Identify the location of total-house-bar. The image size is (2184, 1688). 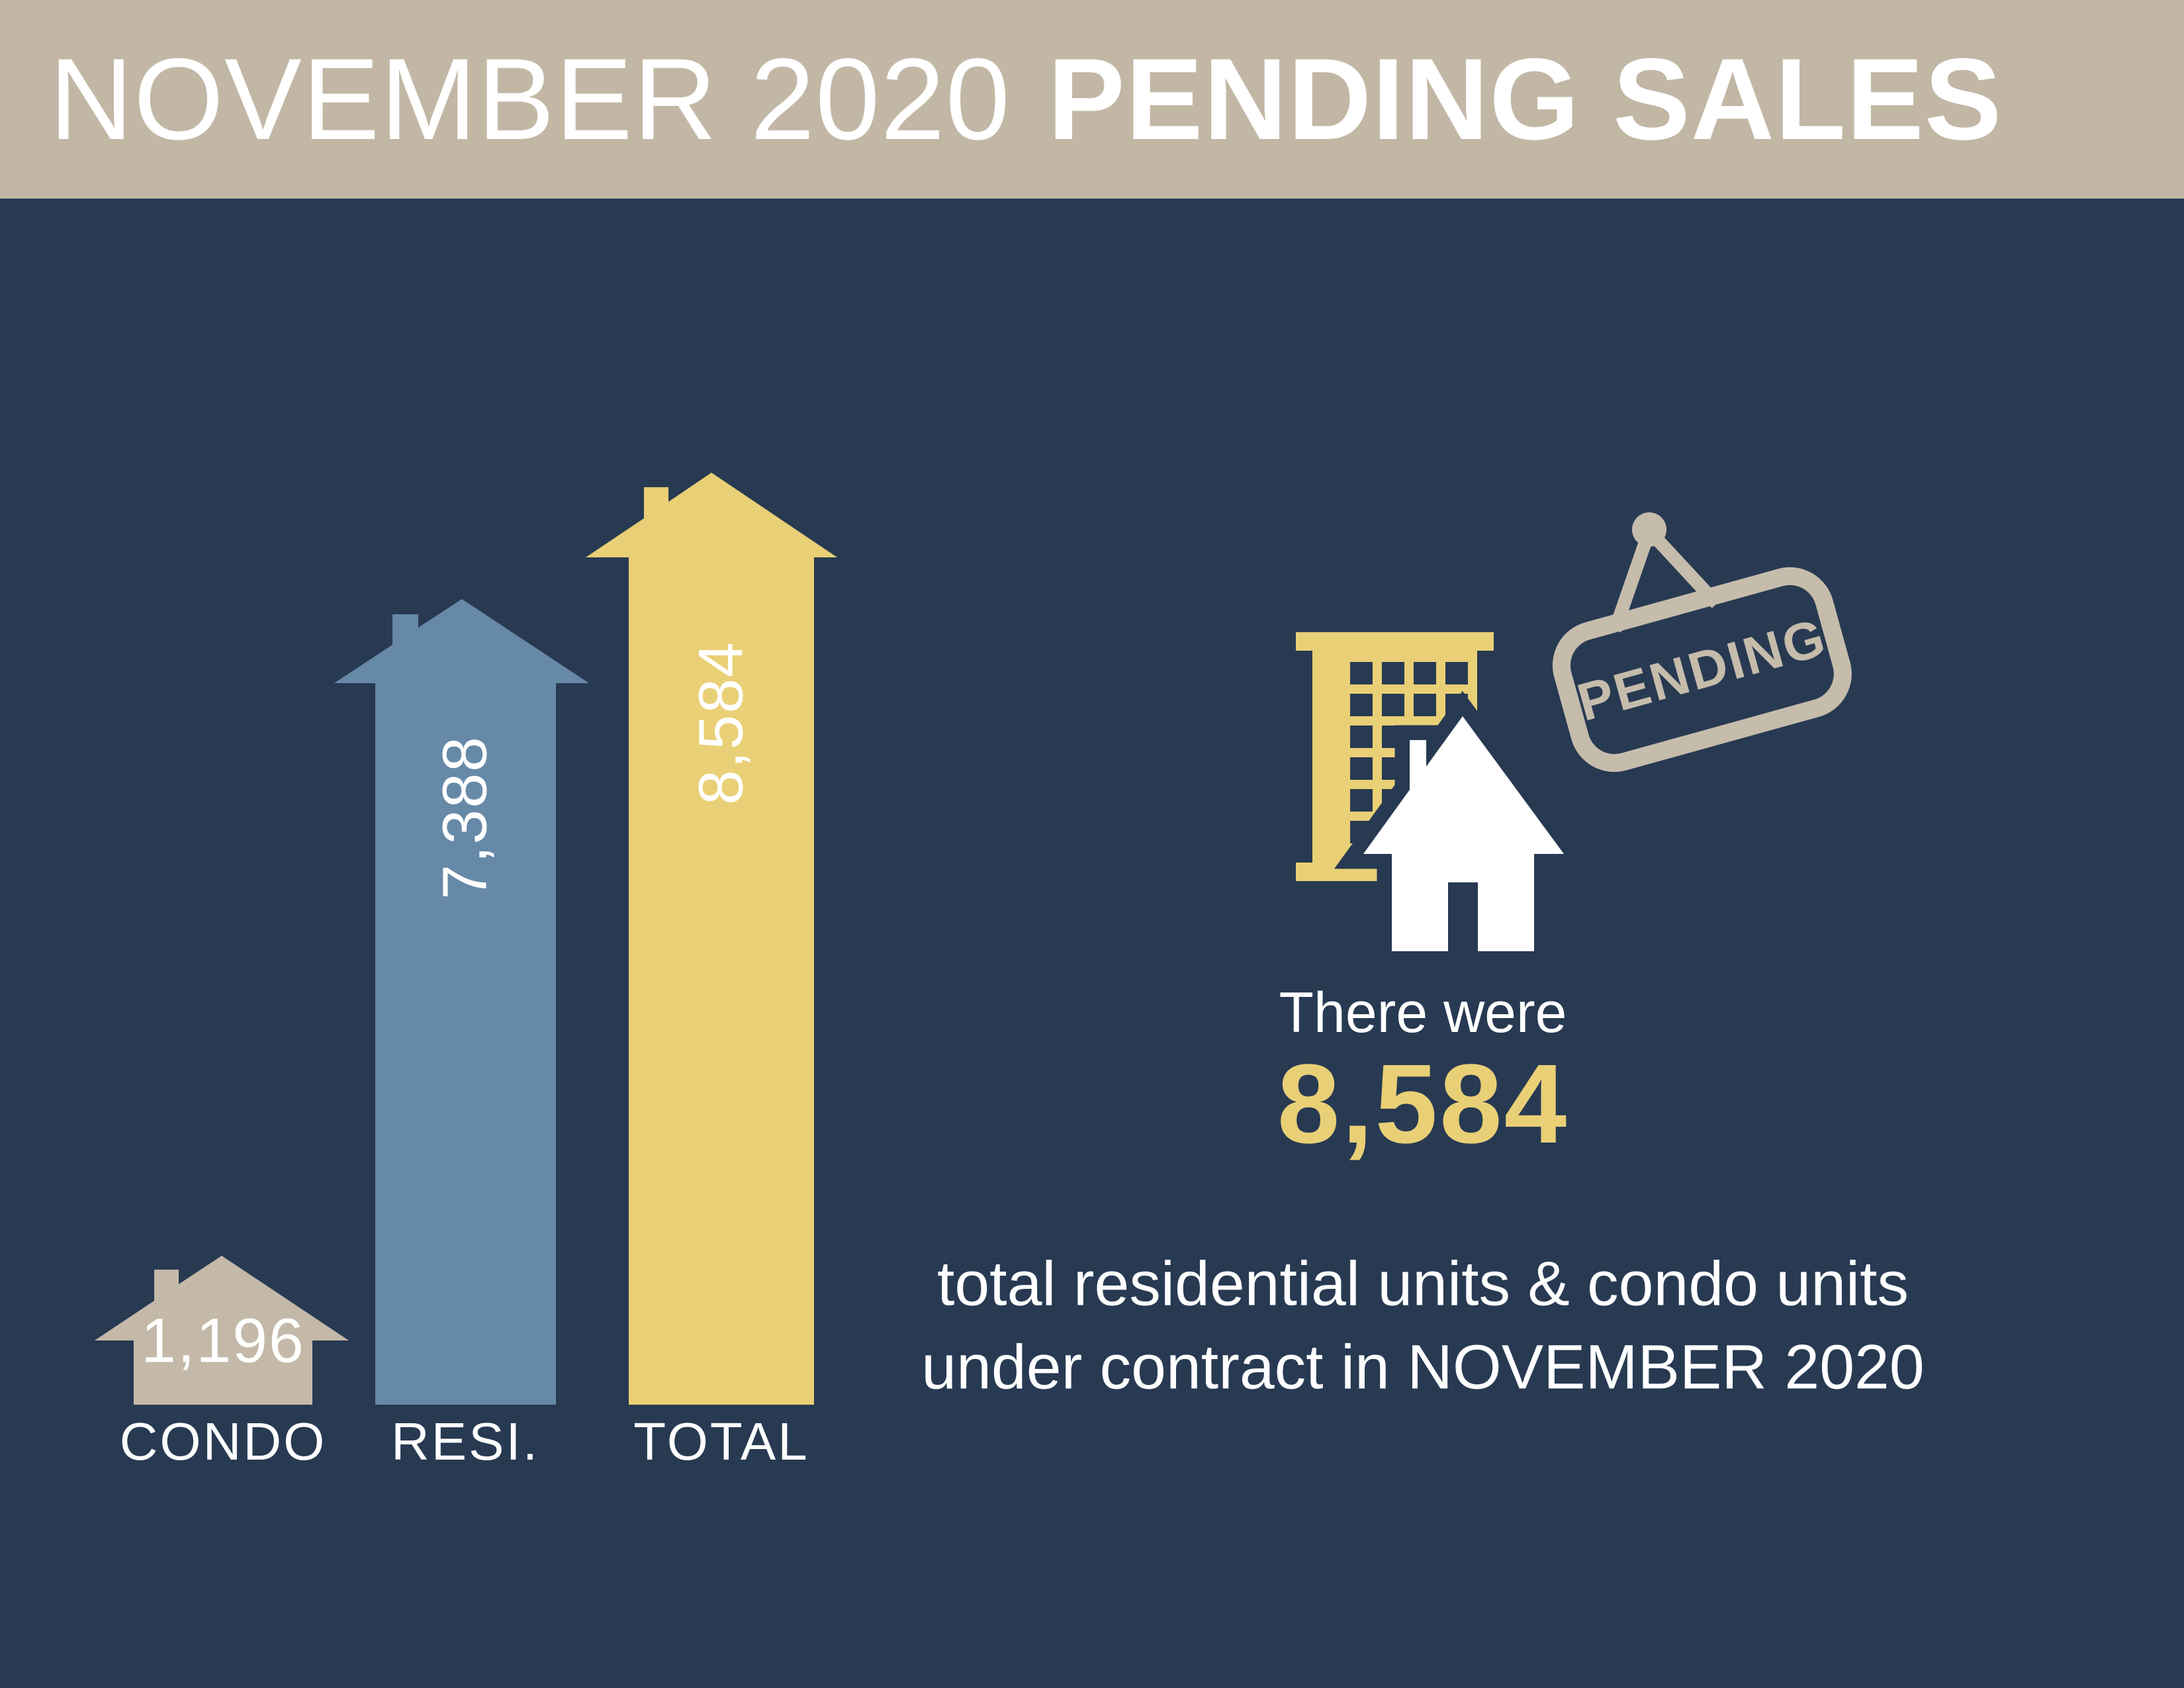
(711, 939).